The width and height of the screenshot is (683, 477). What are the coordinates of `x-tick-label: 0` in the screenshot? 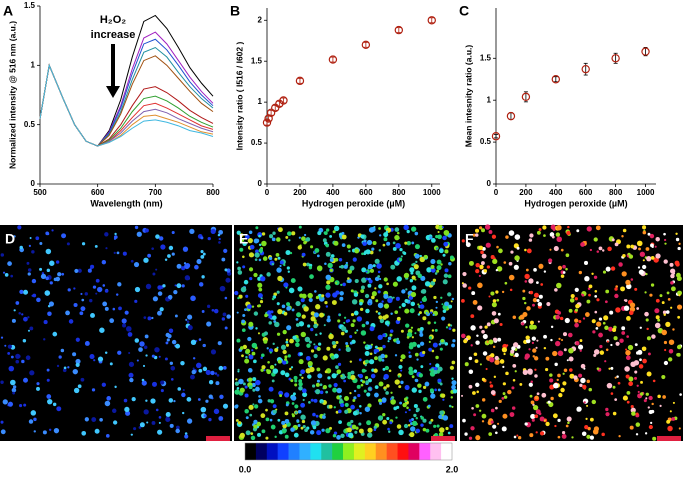 It's located at (267, 192).